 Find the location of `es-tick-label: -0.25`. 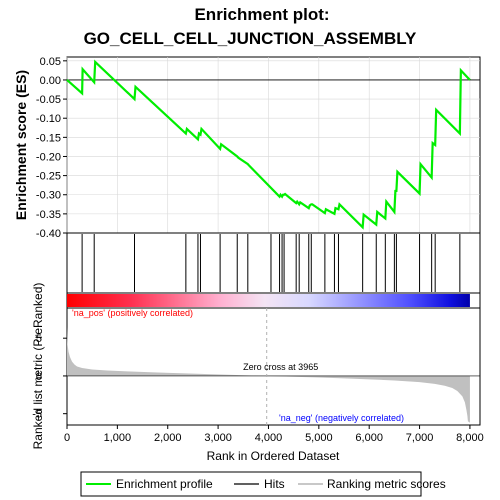

es-tick-label: -0.25 is located at coordinates (48, 177).